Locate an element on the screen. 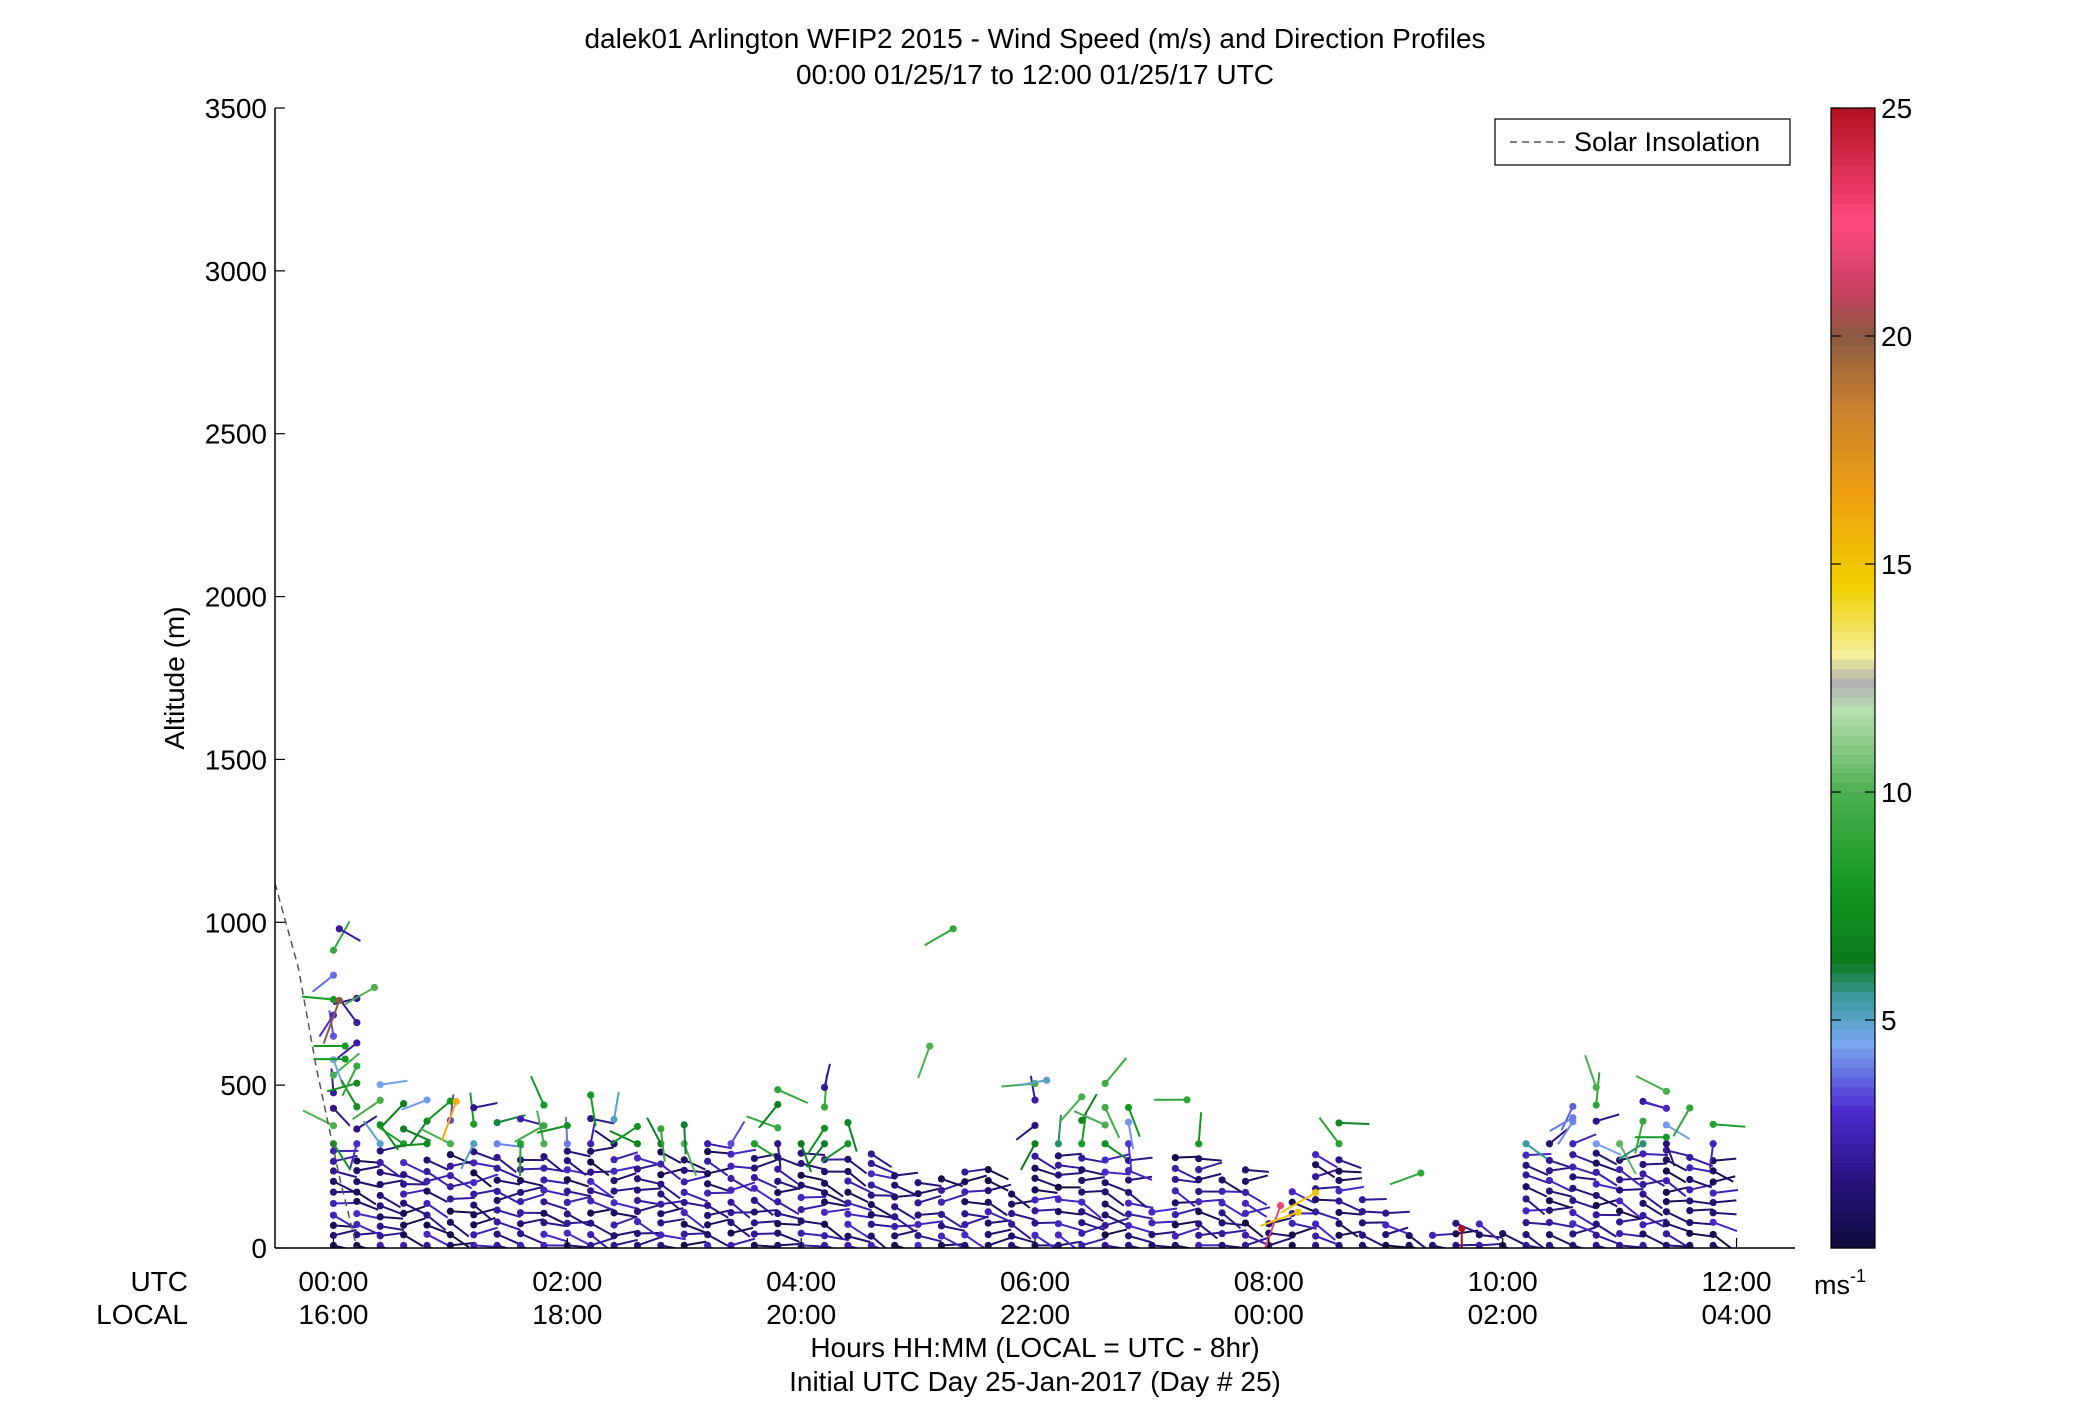 The image size is (2098, 1425). y-axis: 0 500 1000 1500 2000 2500 3000 3500 is located at coordinates (245, 678).